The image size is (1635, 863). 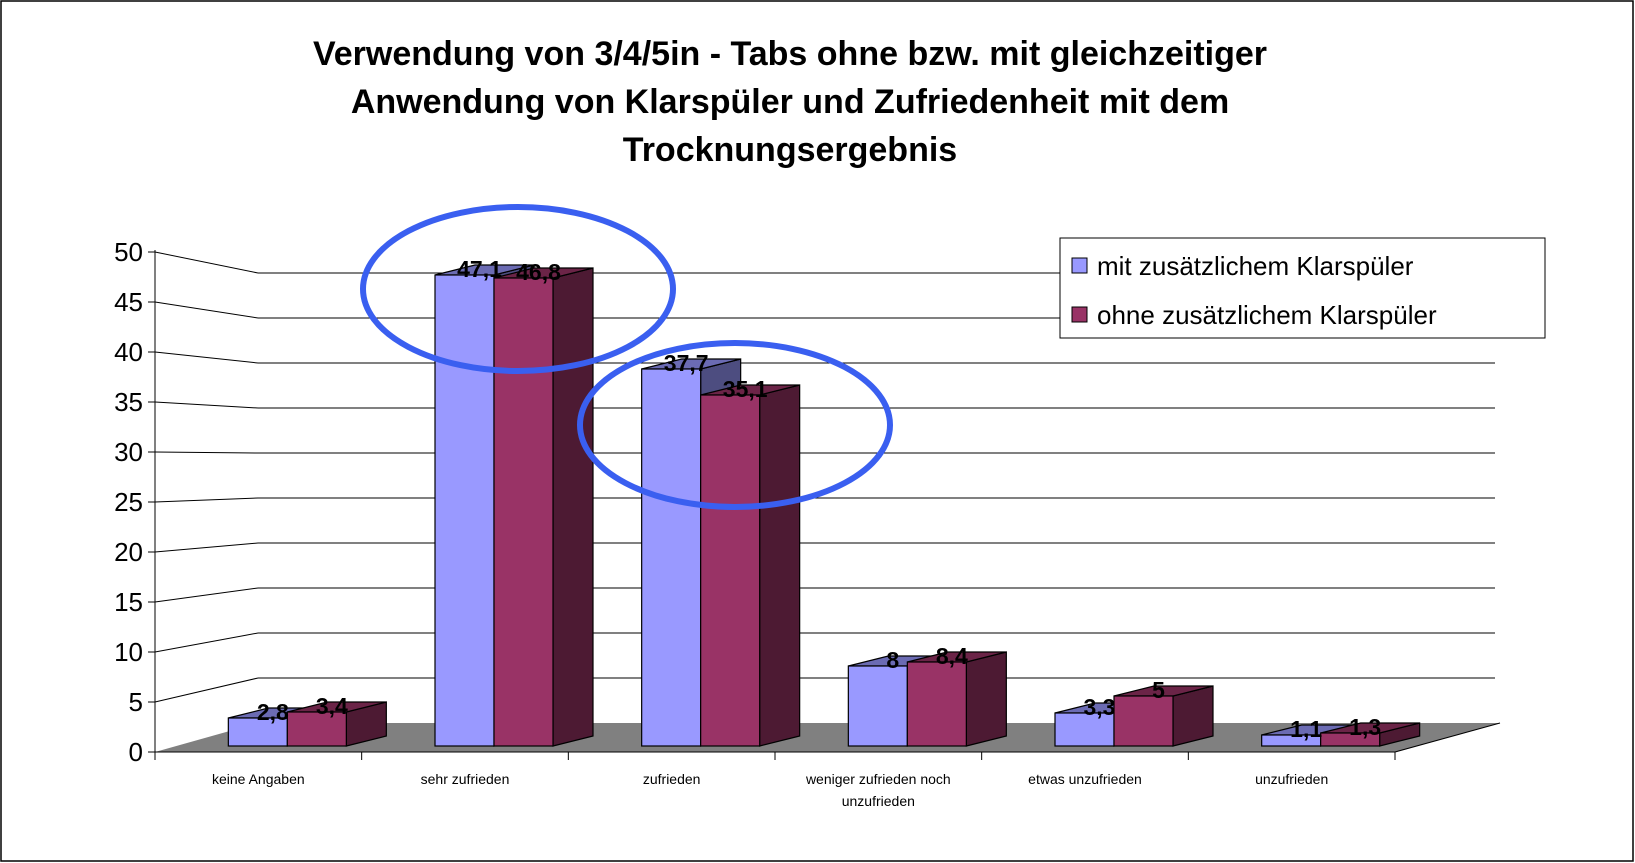 What do you see at coordinates (332, 706) in the screenshot?
I see `data-label: 3,4` at bounding box center [332, 706].